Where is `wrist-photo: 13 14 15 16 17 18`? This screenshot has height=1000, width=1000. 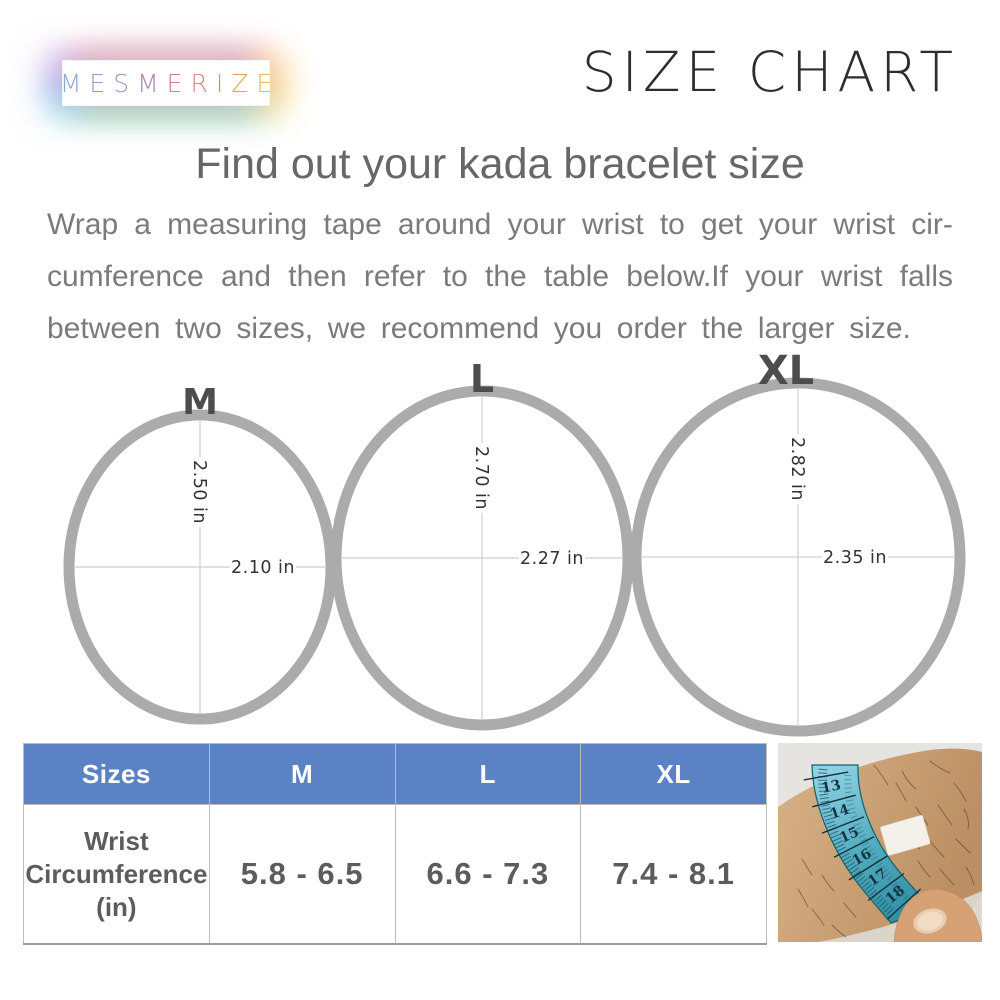
wrist-photo: 13 14 15 16 17 18 is located at coordinates (880, 843).